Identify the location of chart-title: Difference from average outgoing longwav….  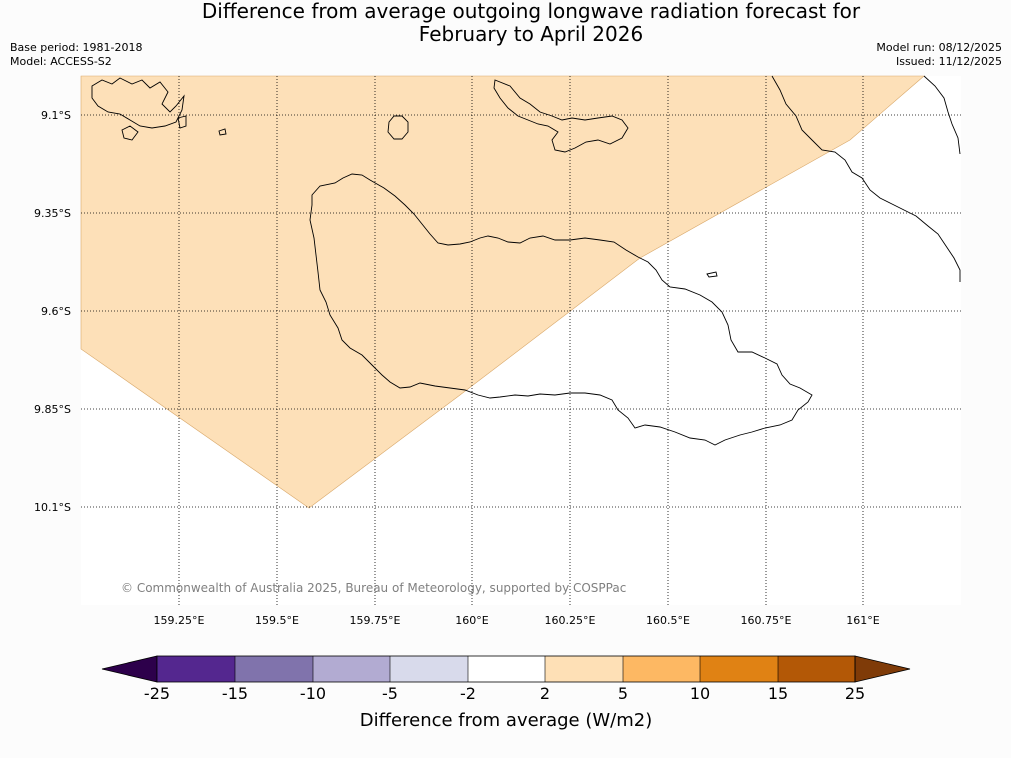
(505, 23).